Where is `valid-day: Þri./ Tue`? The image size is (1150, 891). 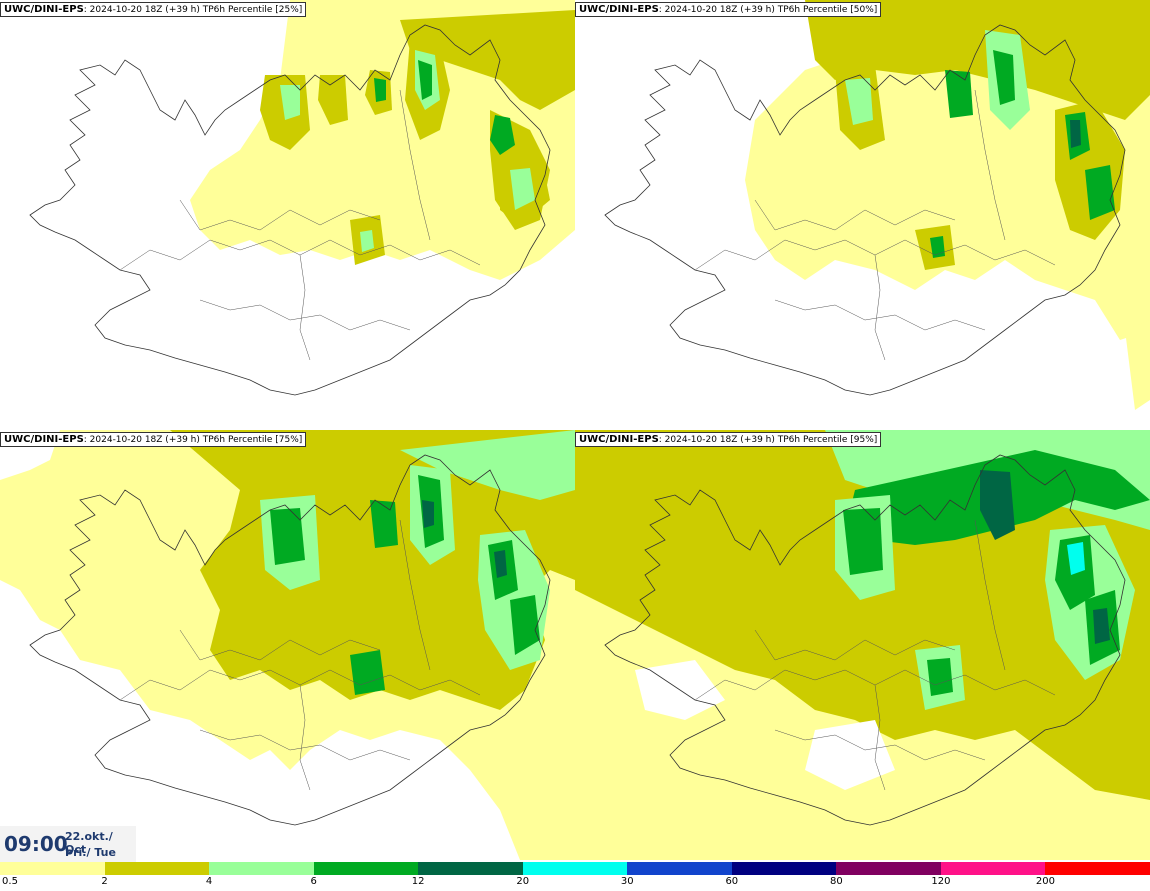 valid-day: Þri./ Tue is located at coordinates (90, 852).